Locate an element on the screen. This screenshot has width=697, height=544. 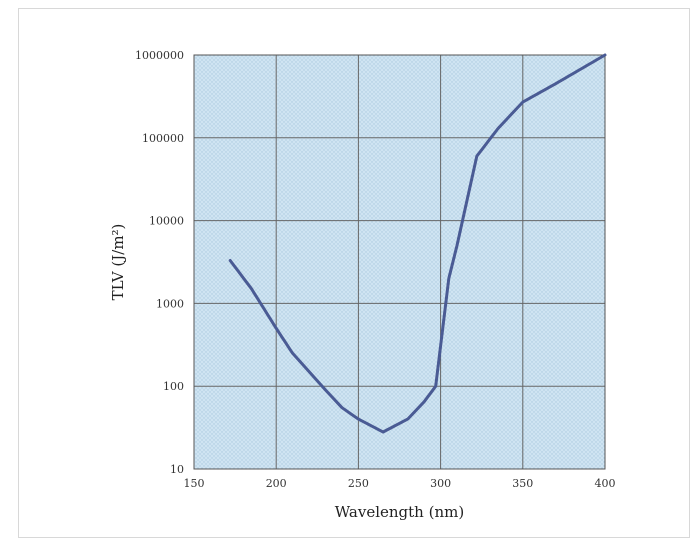
y-tick-label: 100000 is located at coordinates (163, 138).